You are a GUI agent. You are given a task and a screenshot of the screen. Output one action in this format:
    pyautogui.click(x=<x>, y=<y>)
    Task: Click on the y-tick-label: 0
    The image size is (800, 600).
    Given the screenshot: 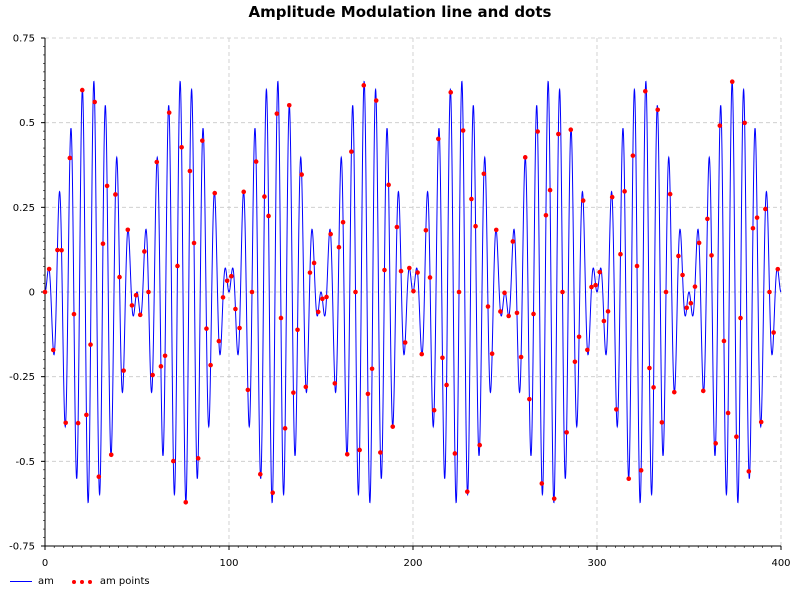 What is the action you would take?
    pyautogui.click(x=32, y=293)
    